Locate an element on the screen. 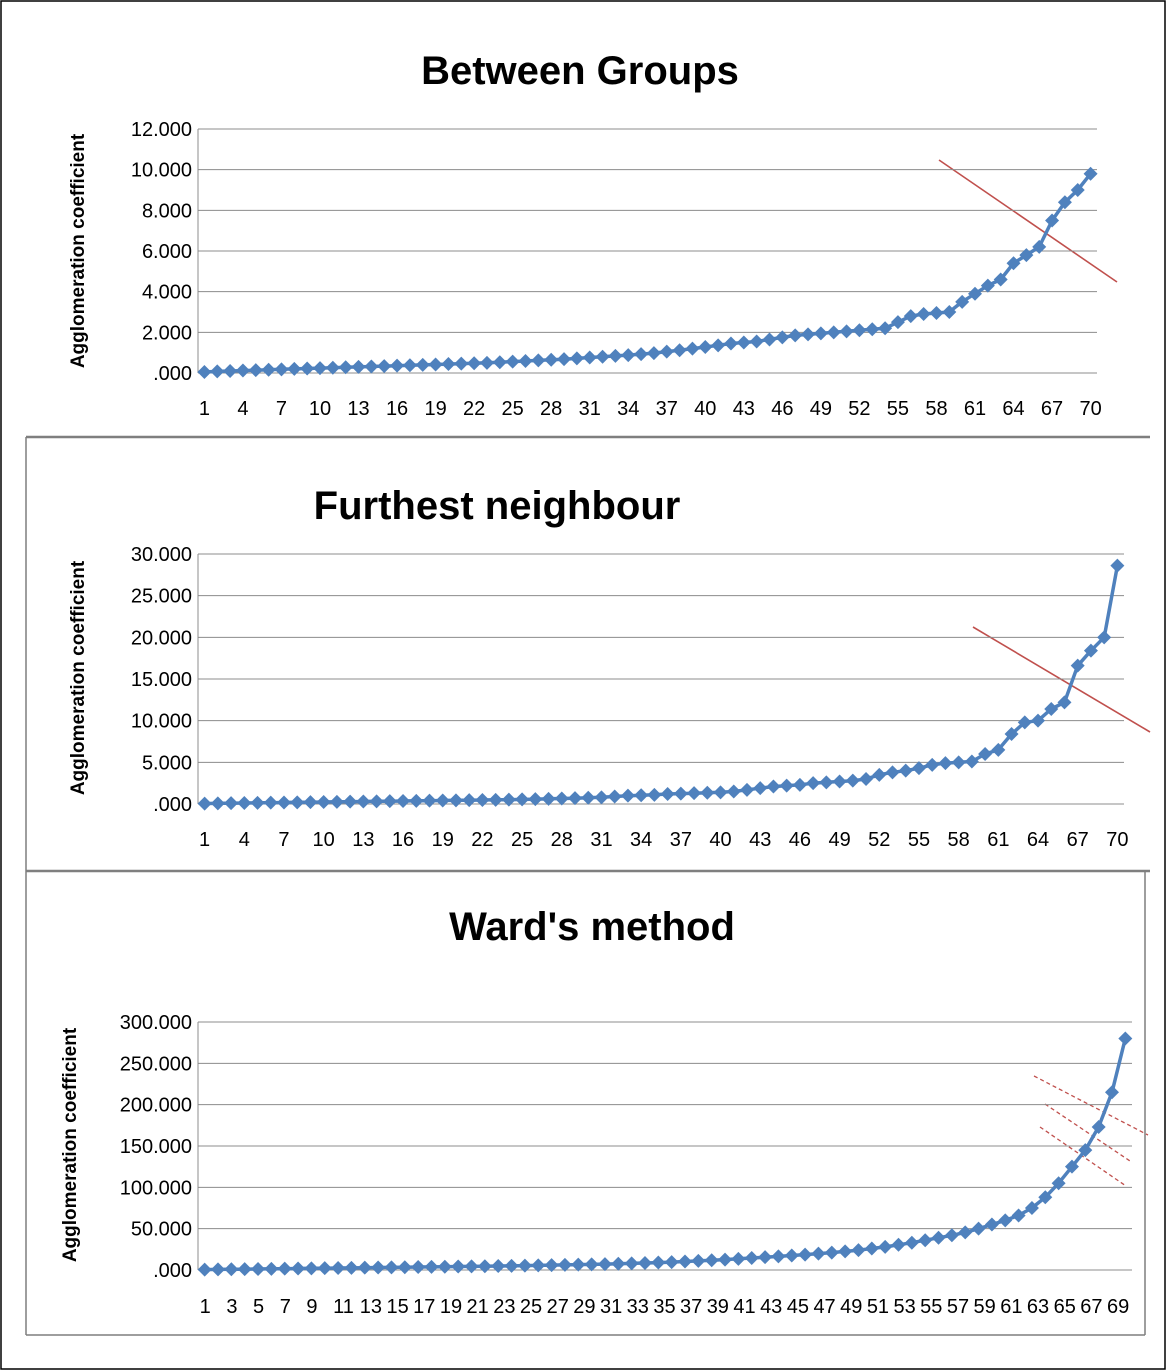  x-tick-label: 27 is located at coordinates (558, 1307).